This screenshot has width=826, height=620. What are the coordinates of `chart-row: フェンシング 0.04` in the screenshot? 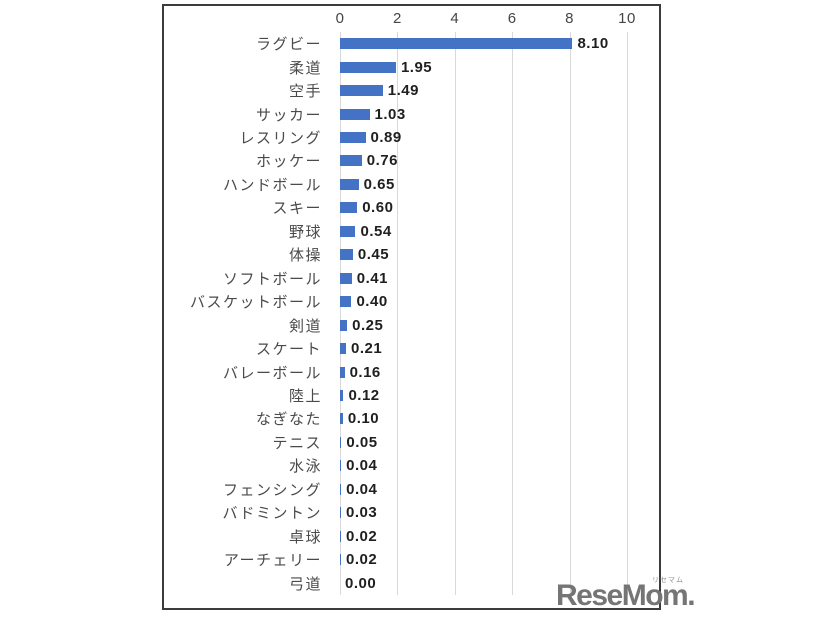 It's located at (411, 489).